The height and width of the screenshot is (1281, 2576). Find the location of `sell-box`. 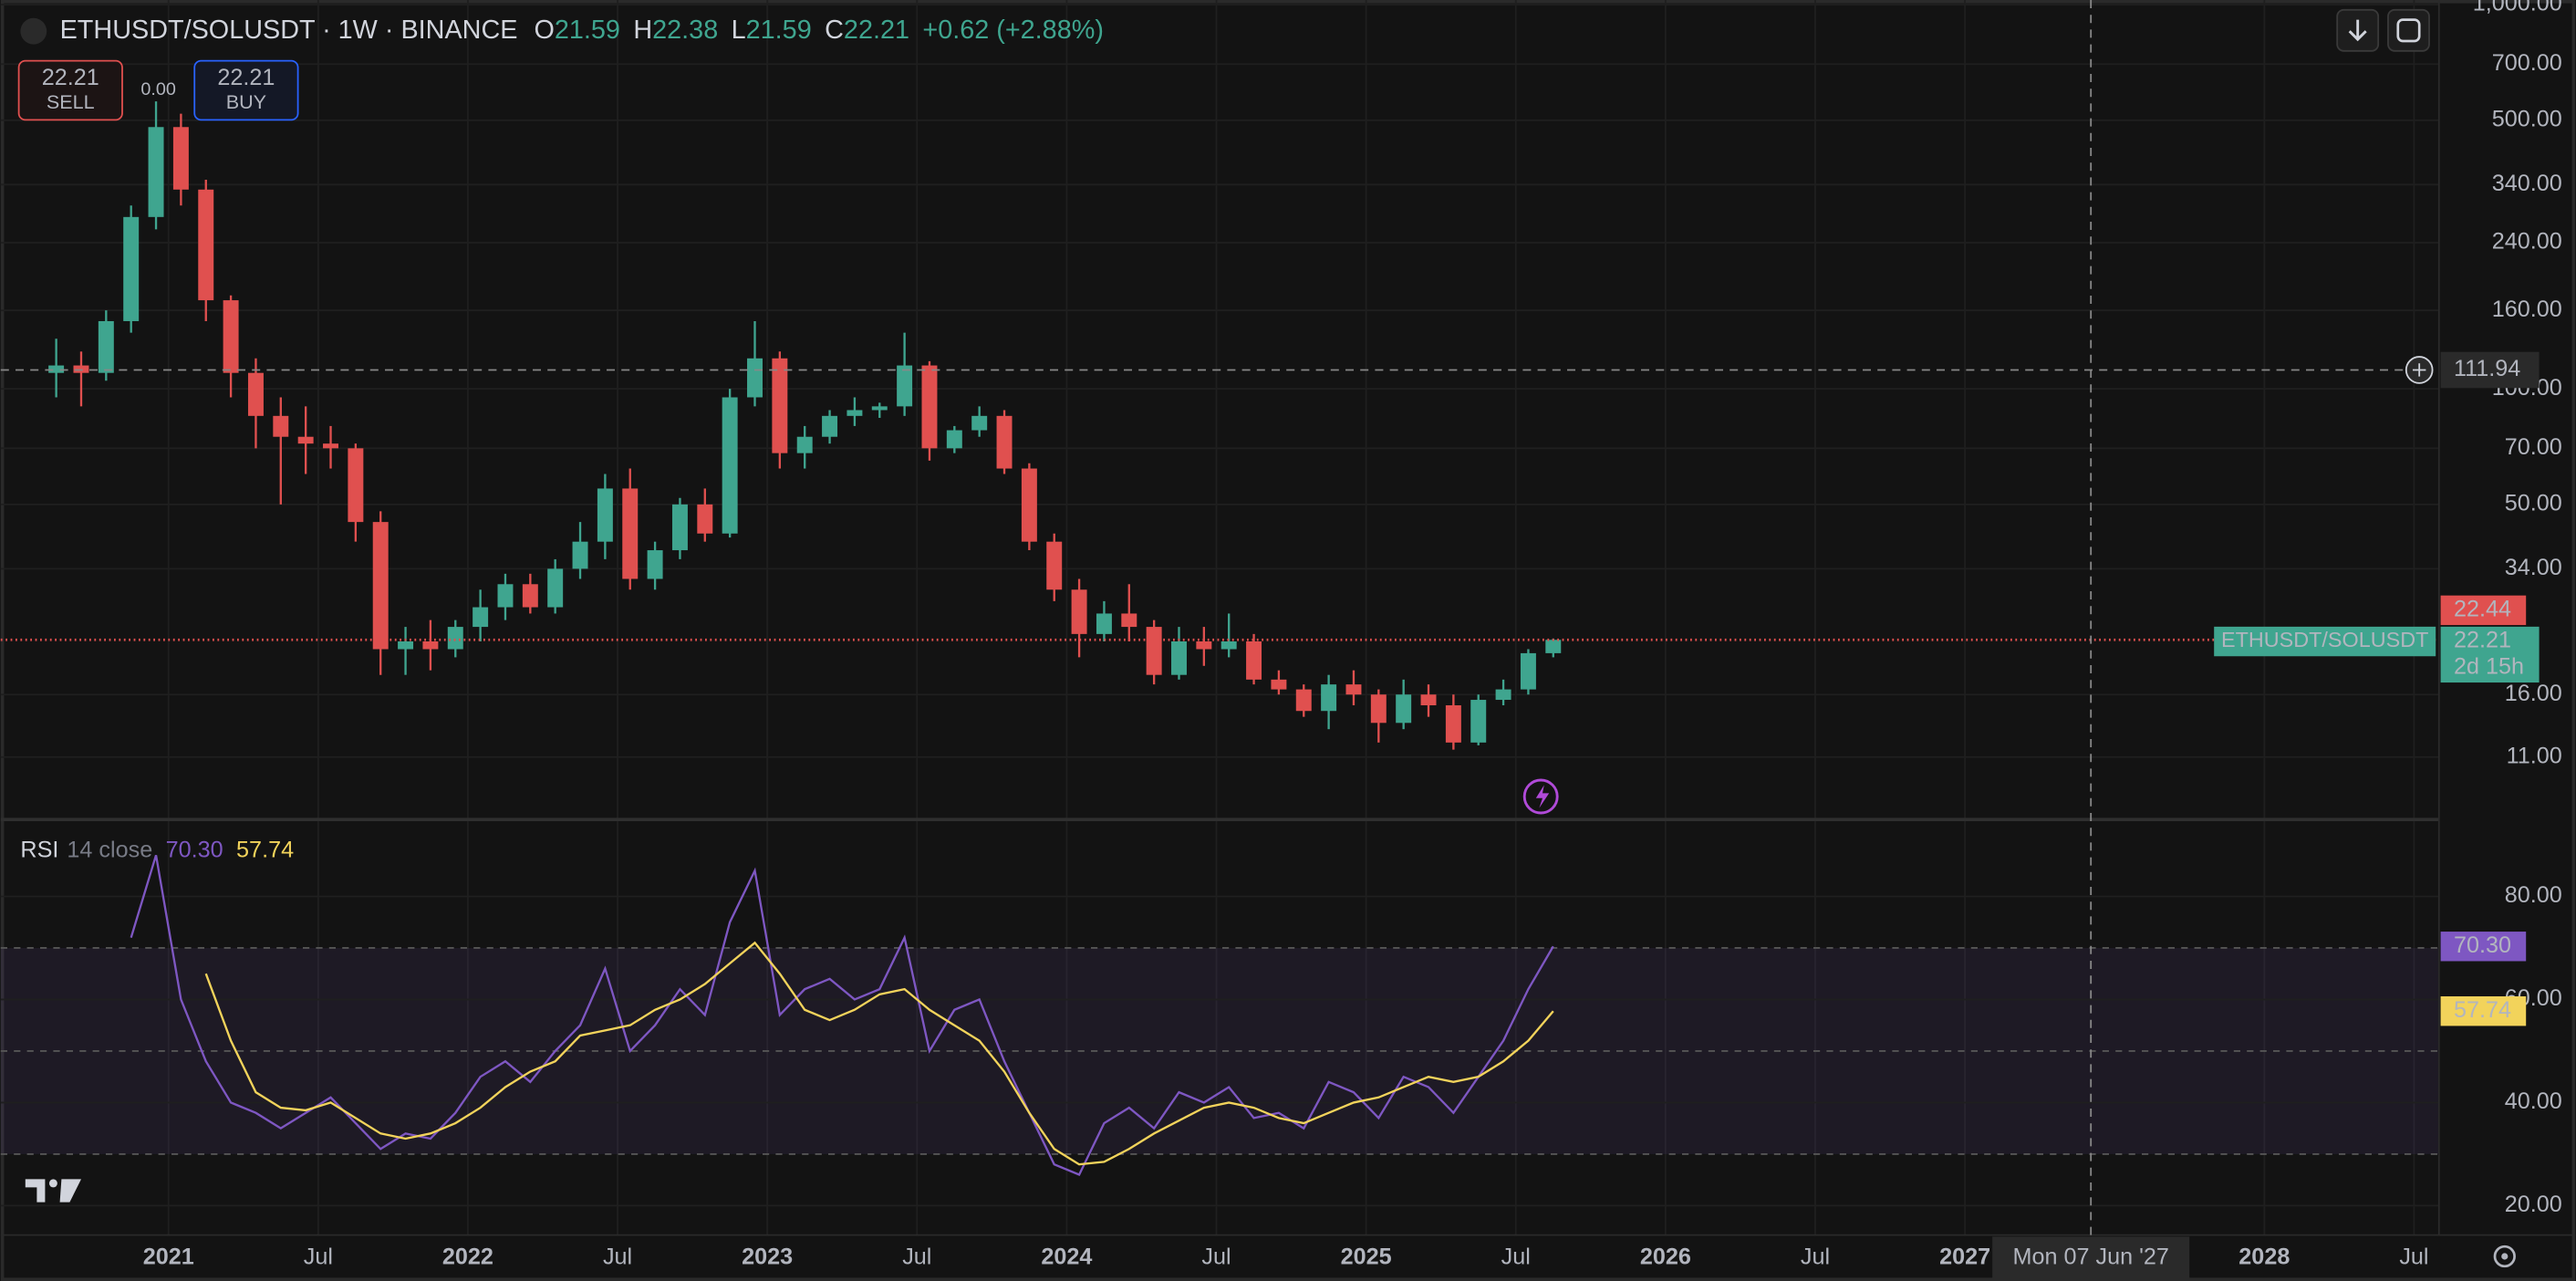

sell-box is located at coordinates (70, 90).